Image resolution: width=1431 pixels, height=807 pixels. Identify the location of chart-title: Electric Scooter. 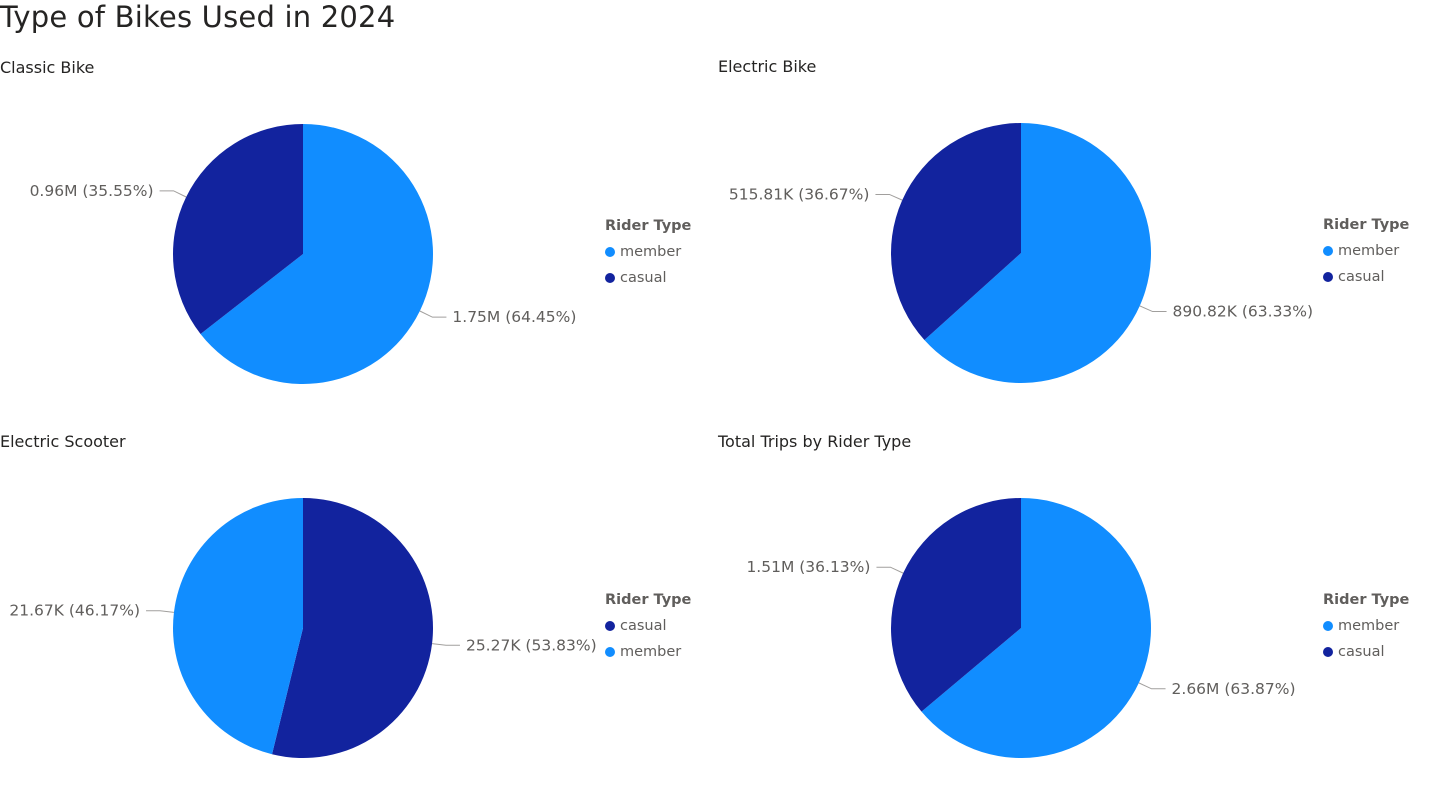
(63, 441).